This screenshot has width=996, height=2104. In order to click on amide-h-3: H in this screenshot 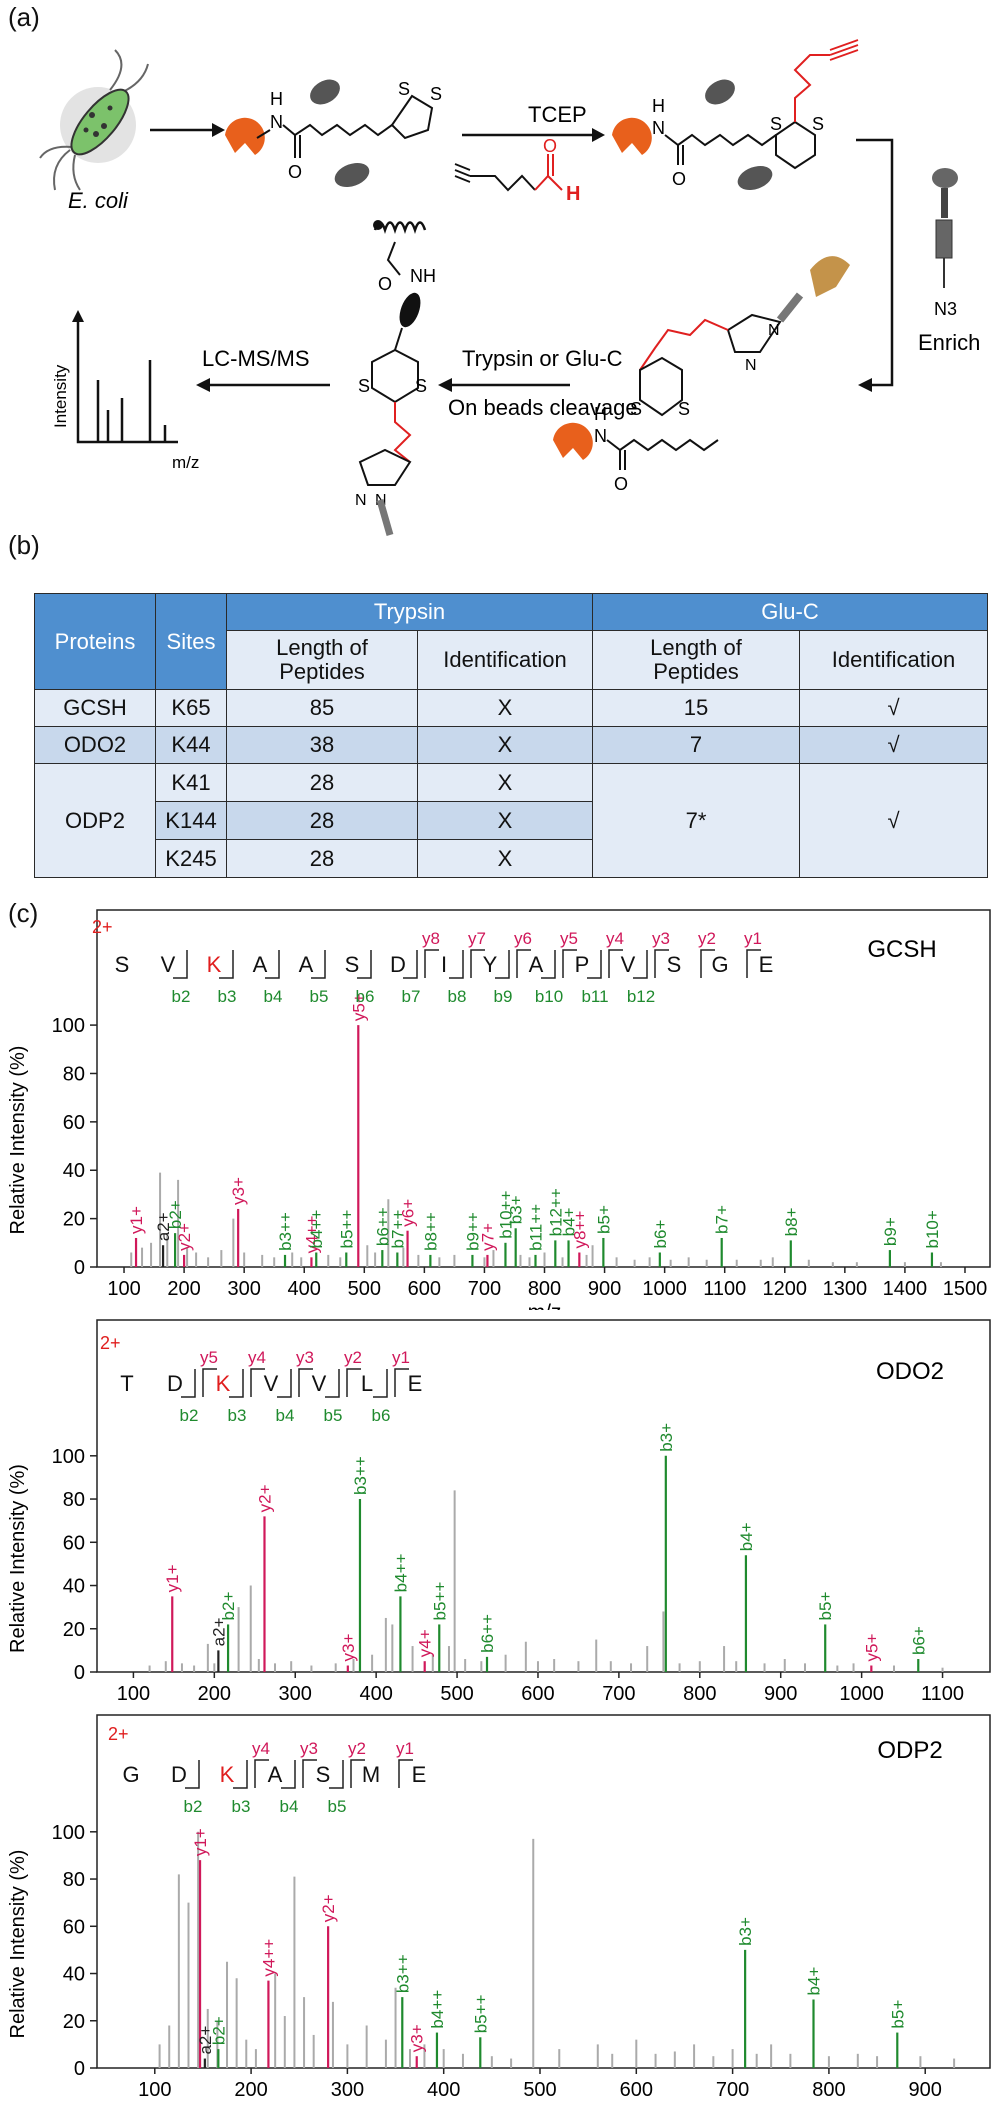, I will do `click(600, 414)`.